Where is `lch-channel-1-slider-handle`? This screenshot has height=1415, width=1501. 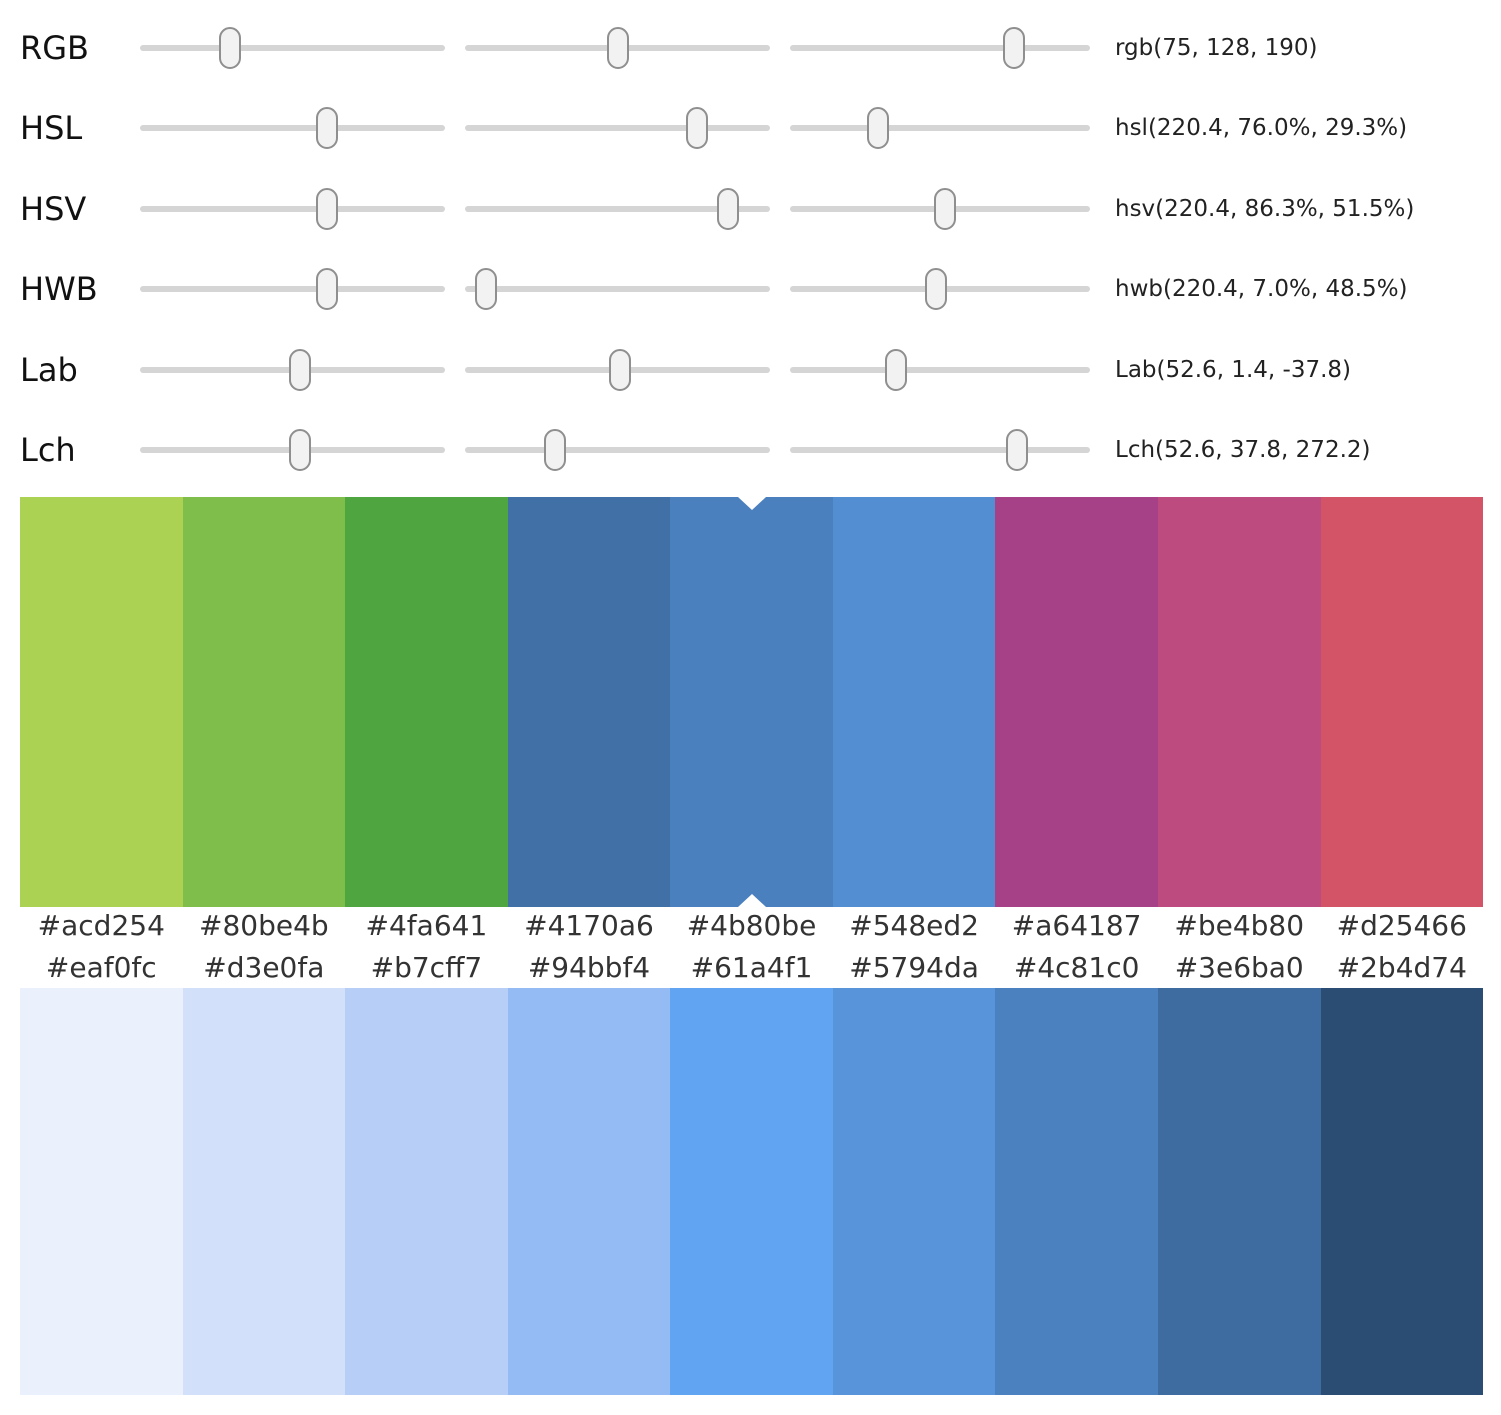 lch-channel-1-slider-handle is located at coordinates (300, 450).